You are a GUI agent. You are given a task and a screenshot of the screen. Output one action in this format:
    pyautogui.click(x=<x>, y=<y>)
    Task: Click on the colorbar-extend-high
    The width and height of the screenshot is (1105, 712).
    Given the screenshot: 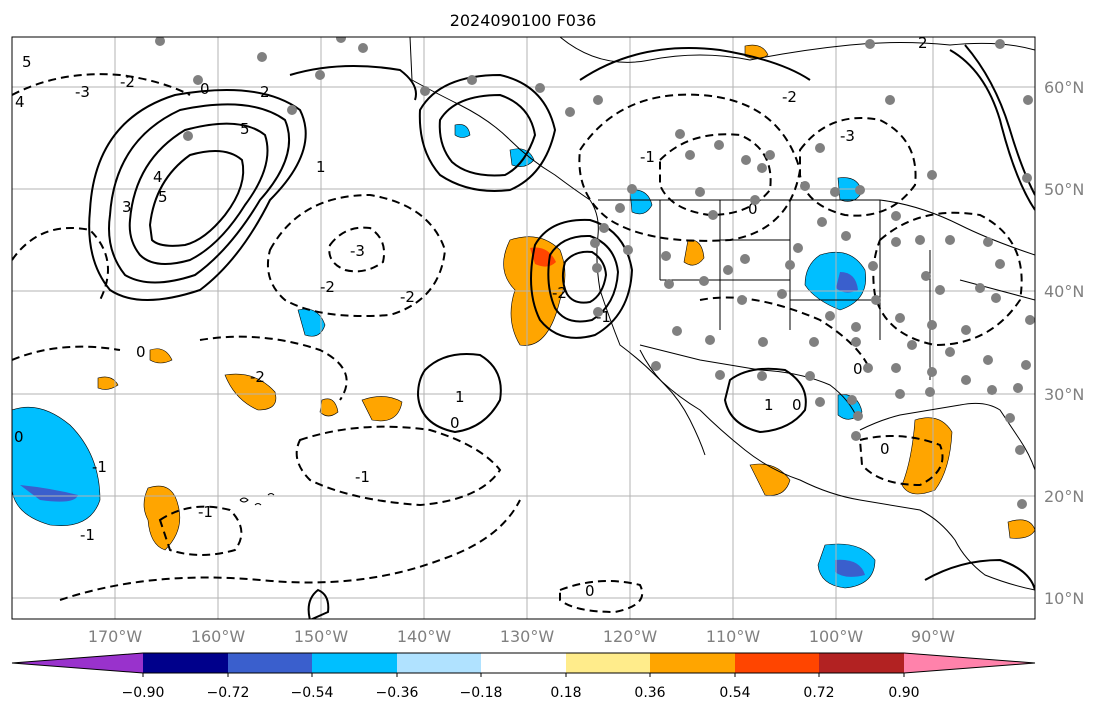 What is the action you would take?
    pyautogui.click(x=969, y=663)
    